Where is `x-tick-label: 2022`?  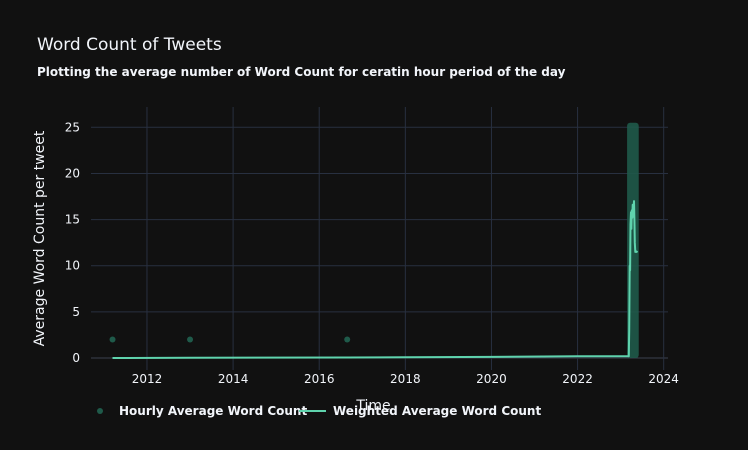 x-tick-label: 2022 is located at coordinates (577, 379).